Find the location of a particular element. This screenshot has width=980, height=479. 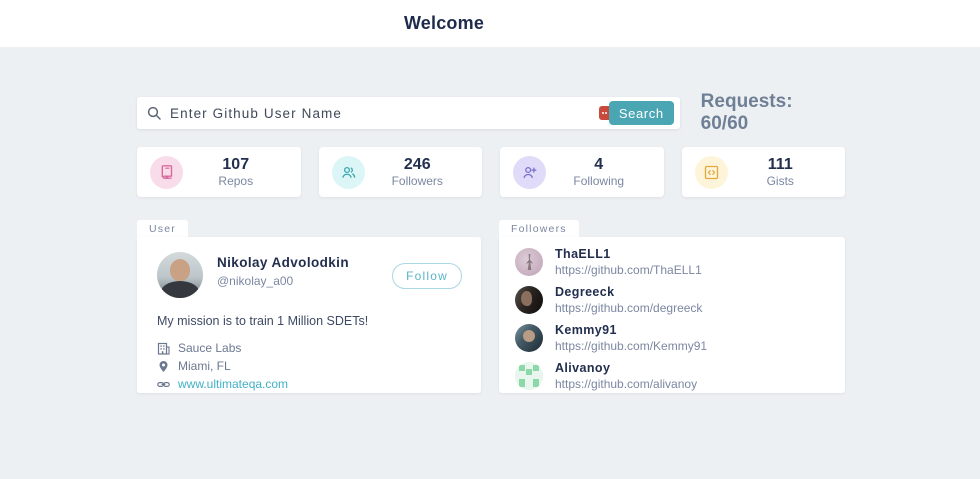

following-label: Following is located at coordinates (599, 181).